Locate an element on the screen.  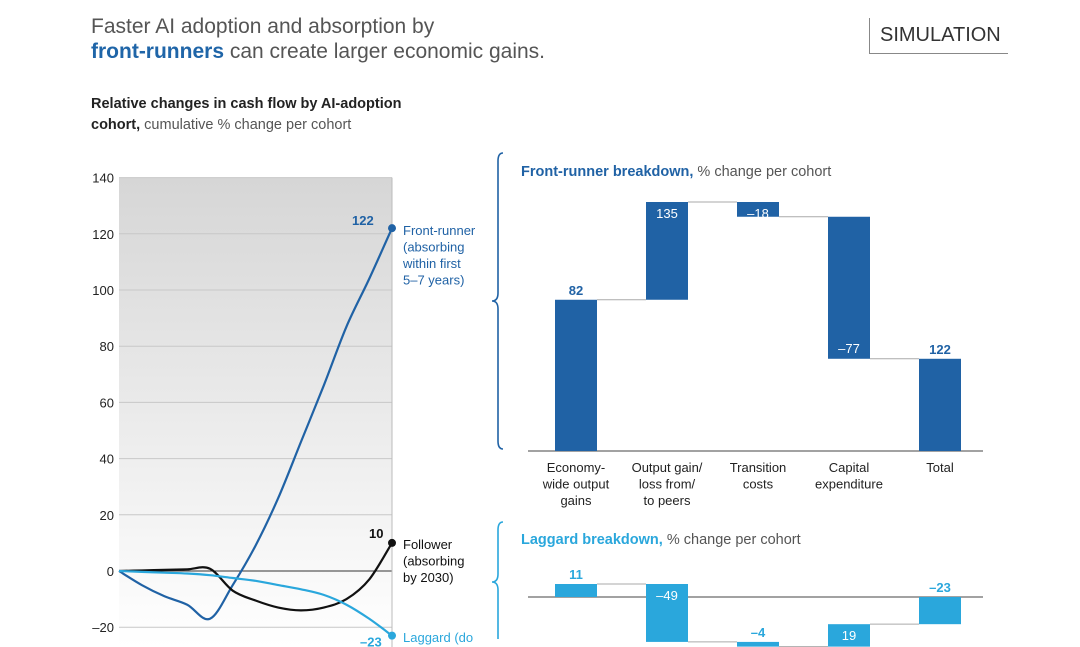
bar-value-label: 11 is located at coordinates (576, 574).